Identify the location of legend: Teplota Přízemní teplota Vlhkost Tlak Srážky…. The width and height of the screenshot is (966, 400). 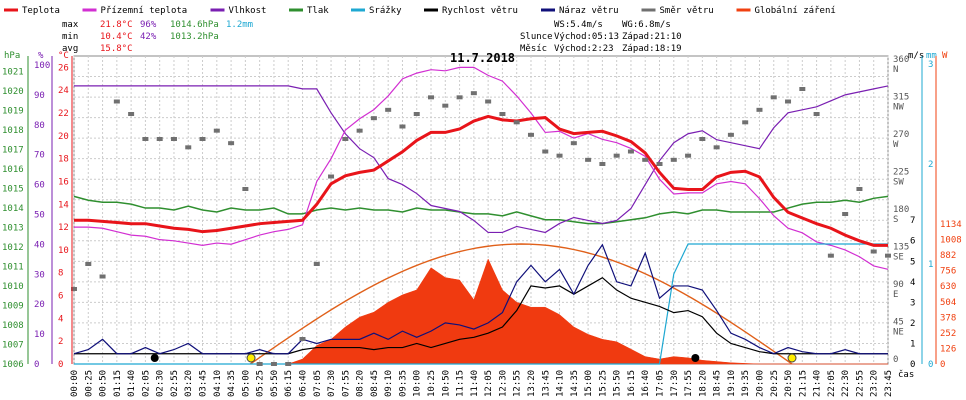
(420, 11).